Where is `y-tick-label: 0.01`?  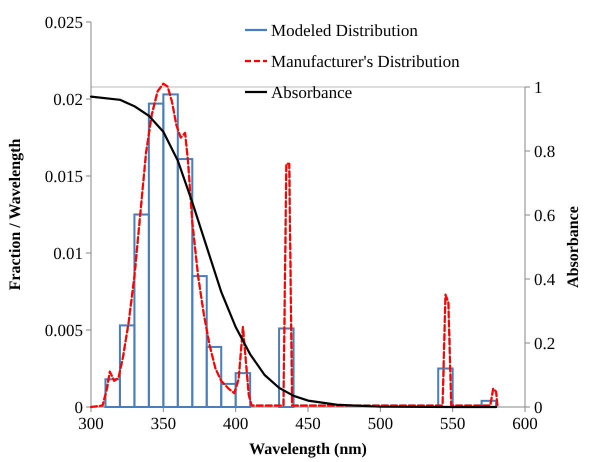 y-tick-label: 0.01 is located at coordinates (68, 253).